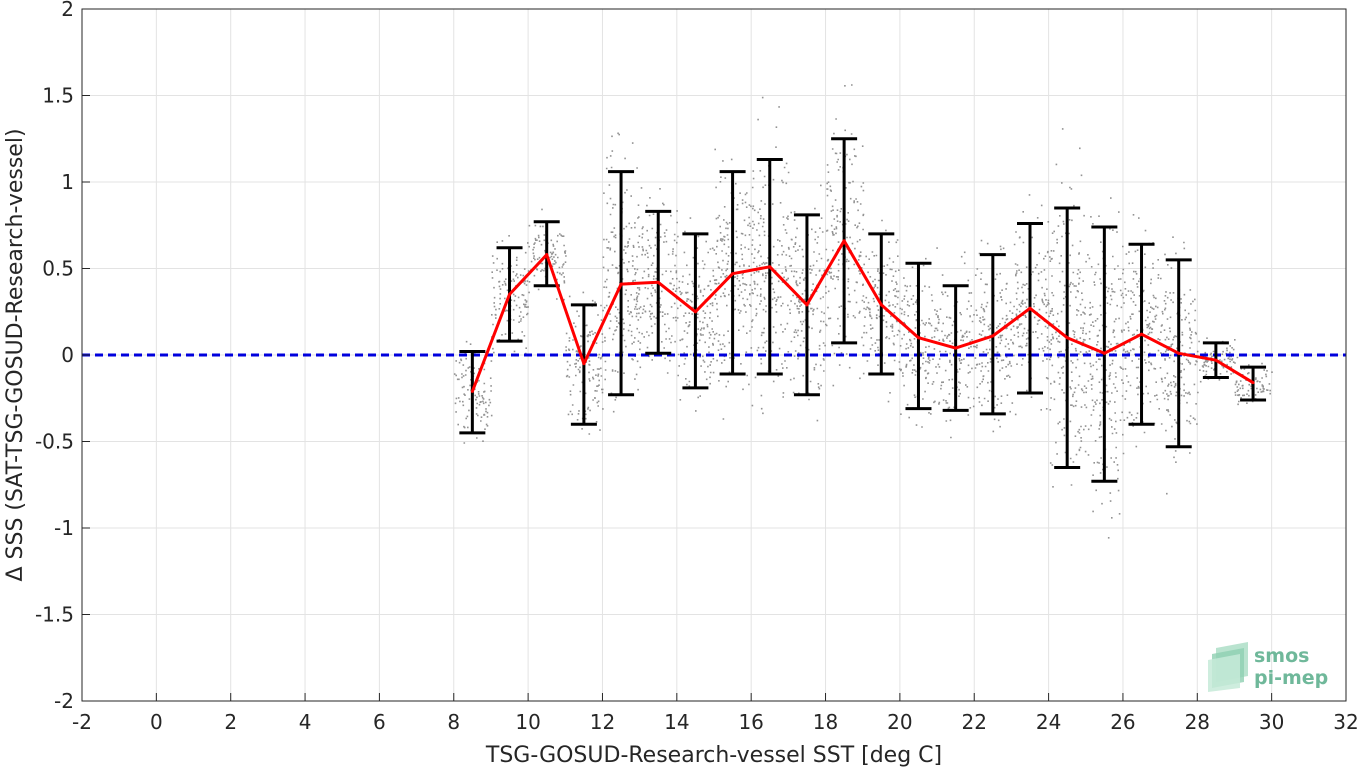  Describe the element at coordinates (58, 269) in the screenshot. I see `y-tick-label: 0.5` at that location.